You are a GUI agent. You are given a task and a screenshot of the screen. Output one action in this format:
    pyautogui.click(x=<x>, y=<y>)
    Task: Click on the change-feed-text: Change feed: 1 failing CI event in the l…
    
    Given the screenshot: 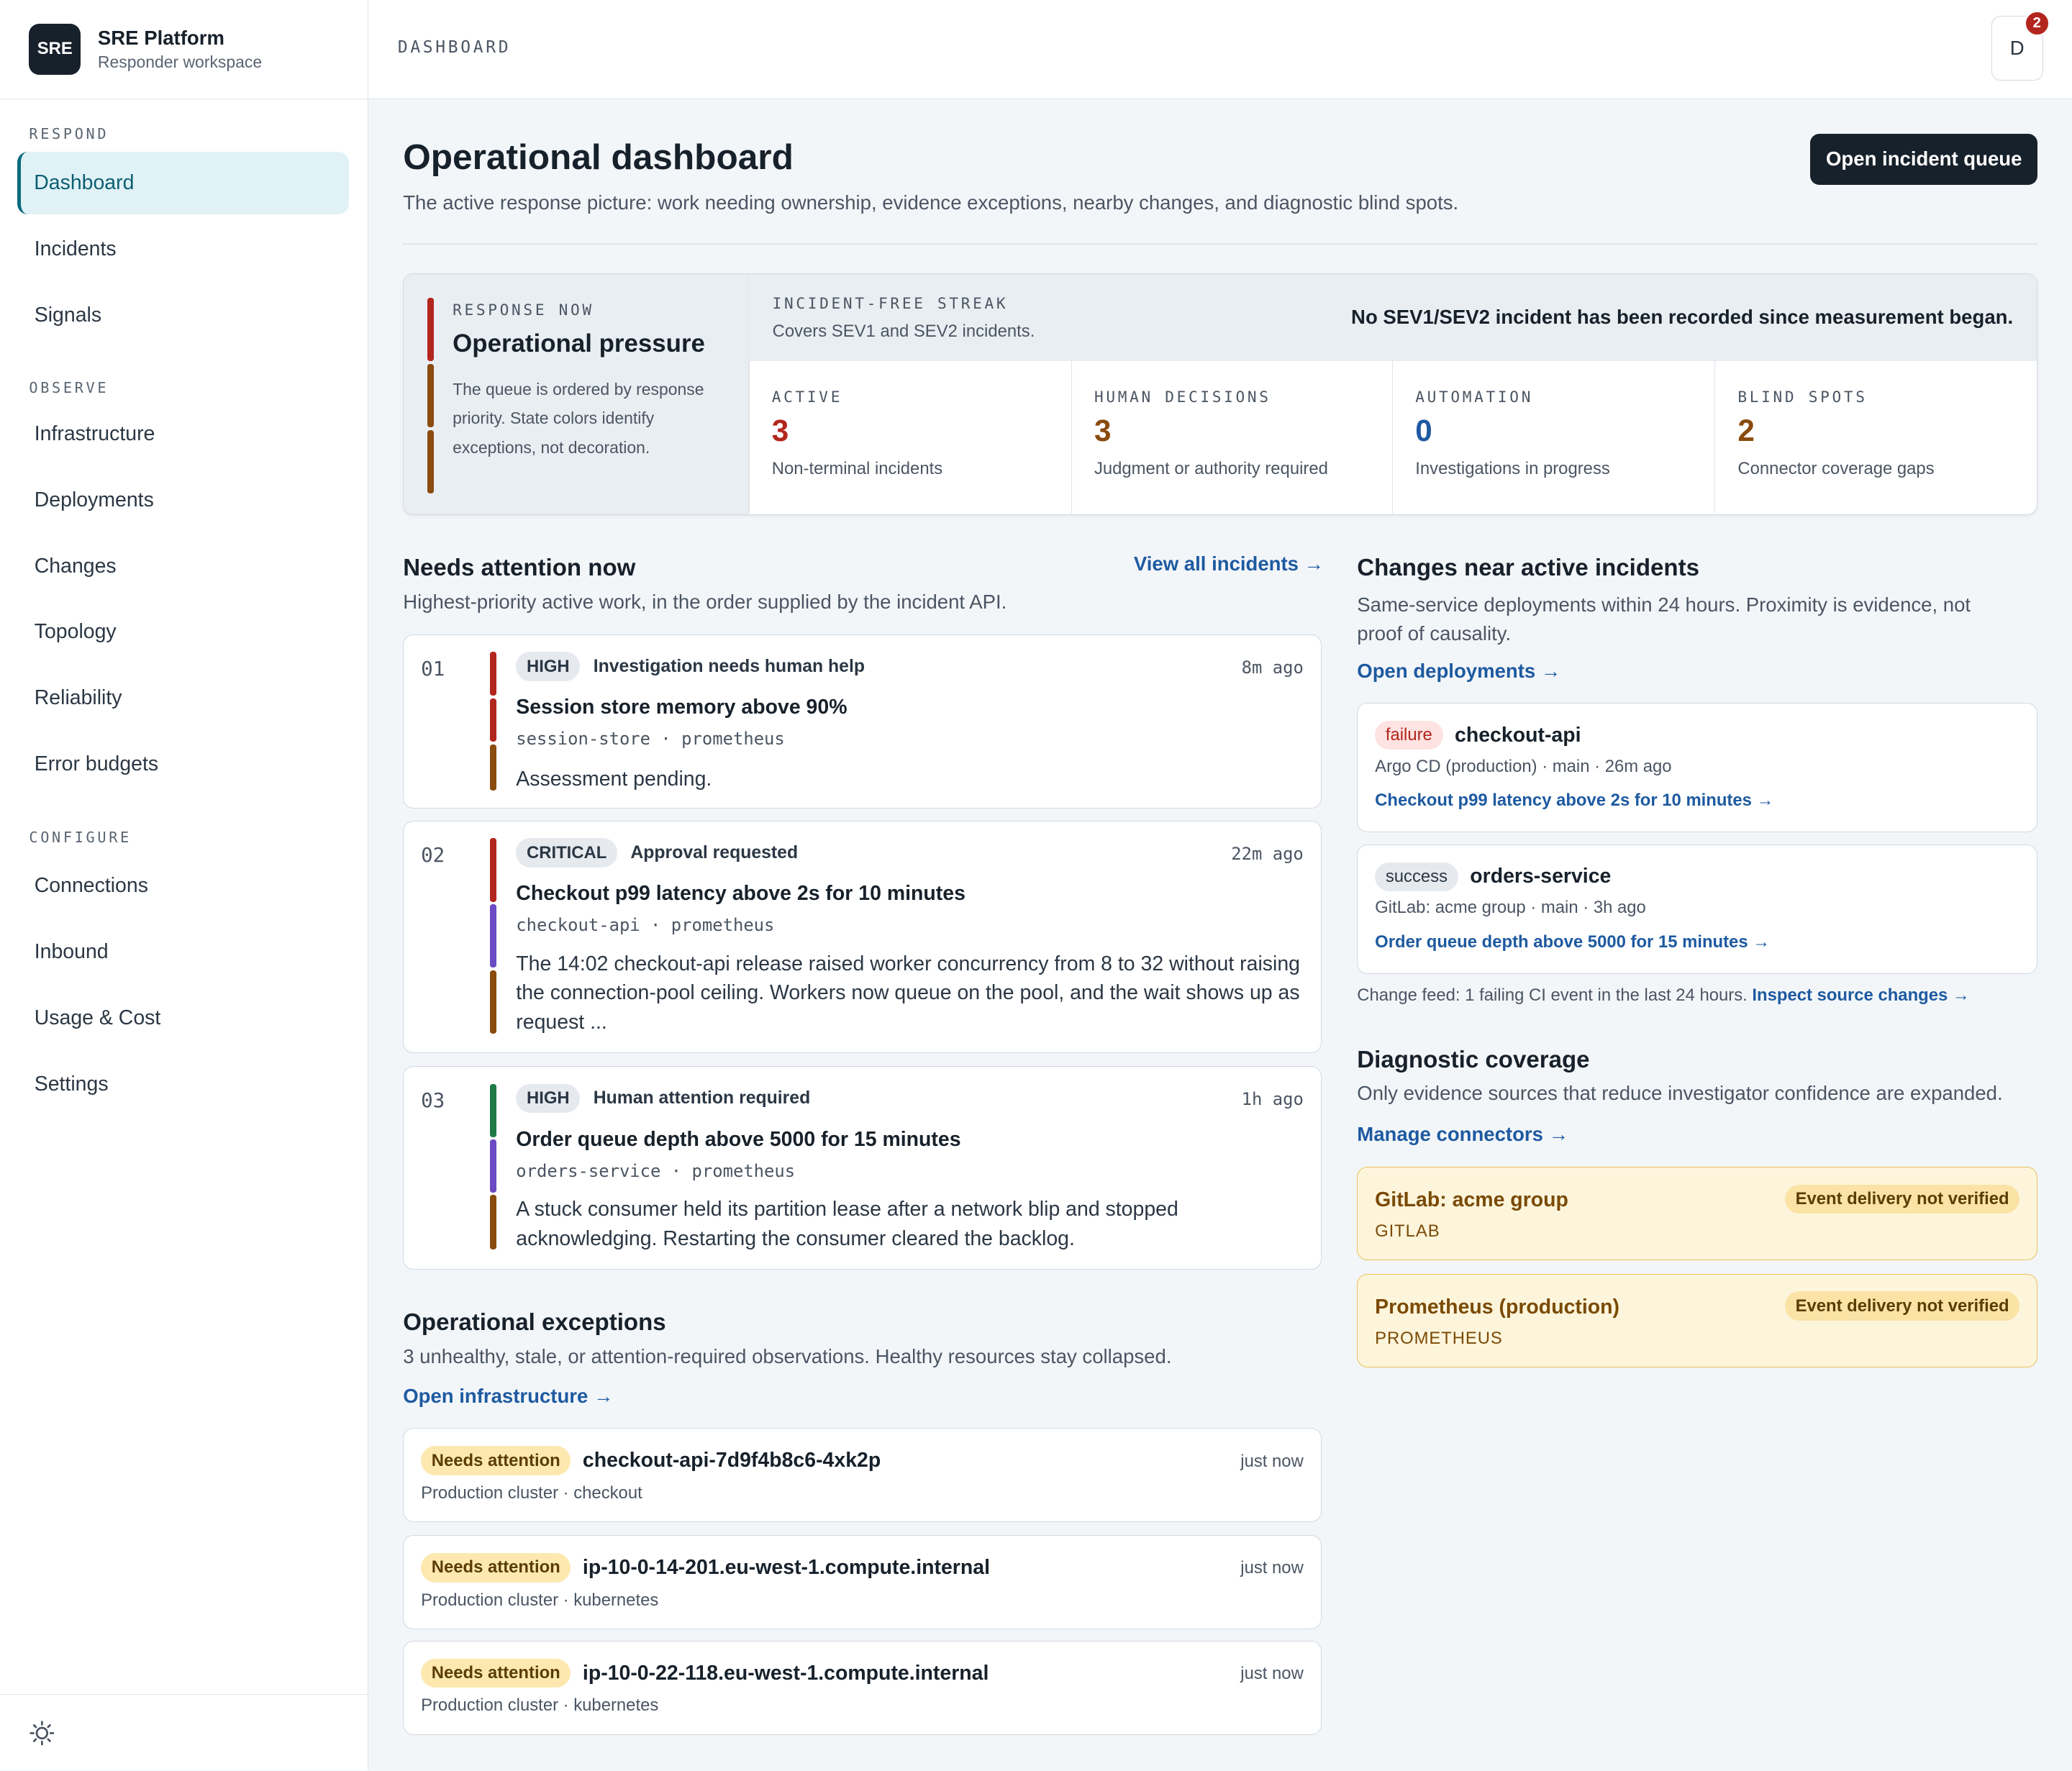 What is the action you would take?
    pyautogui.click(x=1553, y=996)
    